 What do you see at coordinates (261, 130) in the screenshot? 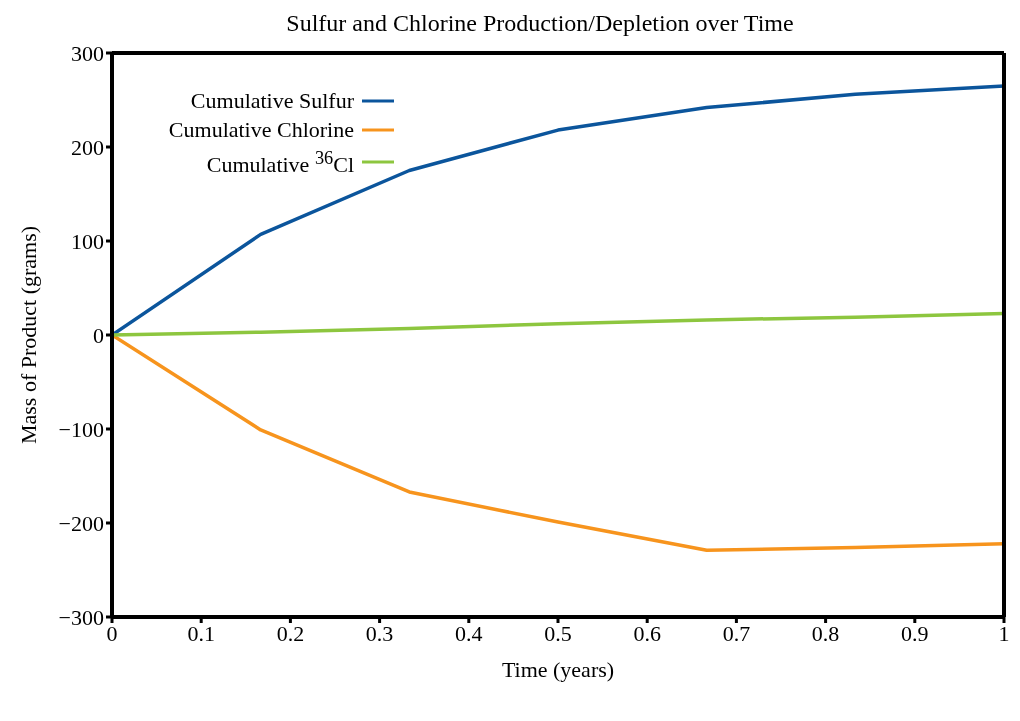
I see `legend-label: Cumulative Chlorine` at bounding box center [261, 130].